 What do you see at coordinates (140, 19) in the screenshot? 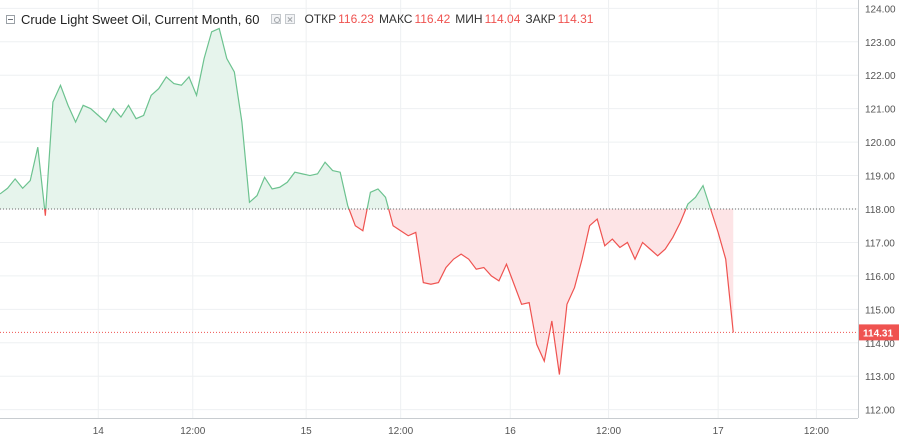
I see `instrument-title: Crude Light Sweet Oil, Current Month, 60` at bounding box center [140, 19].